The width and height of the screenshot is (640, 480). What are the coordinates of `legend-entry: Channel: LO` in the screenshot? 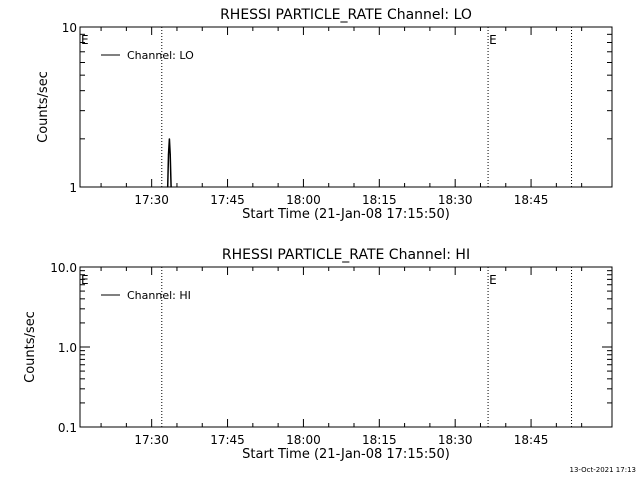 It's located at (160, 55).